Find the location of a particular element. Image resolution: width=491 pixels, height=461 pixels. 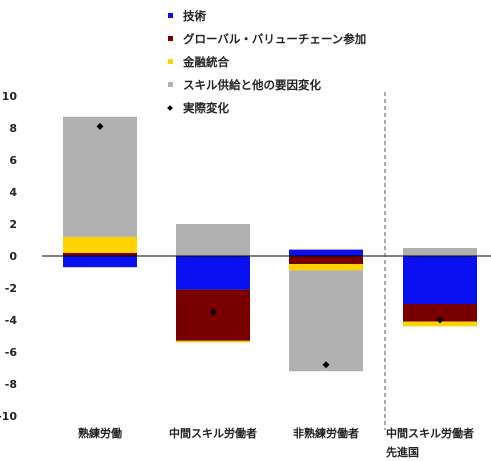

y-tick-label: 8 is located at coordinates (13, 128).